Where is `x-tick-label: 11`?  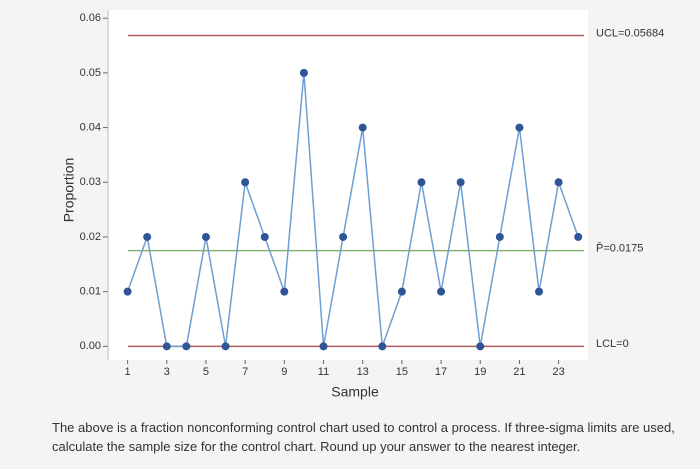 x-tick-label: 11 is located at coordinates (323, 372).